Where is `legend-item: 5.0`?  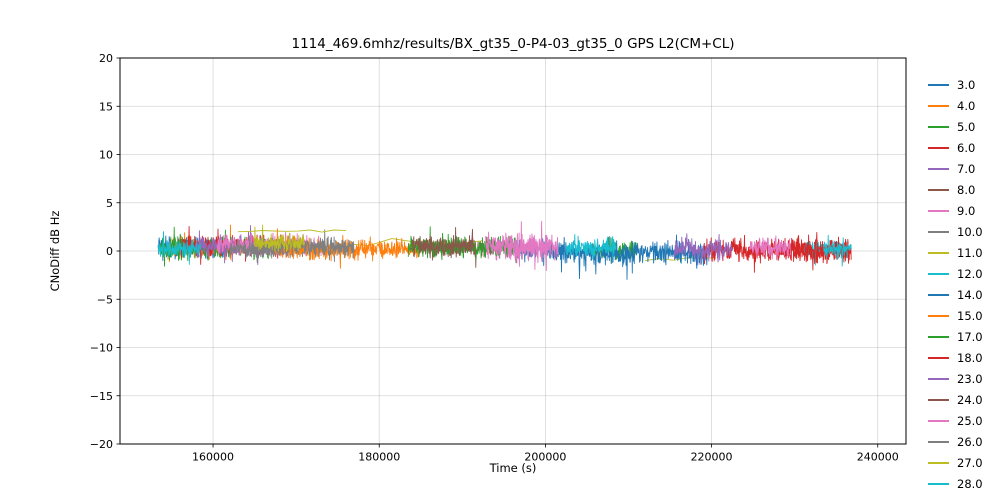 legend-item: 5.0 is located at coordinates (955, 126).